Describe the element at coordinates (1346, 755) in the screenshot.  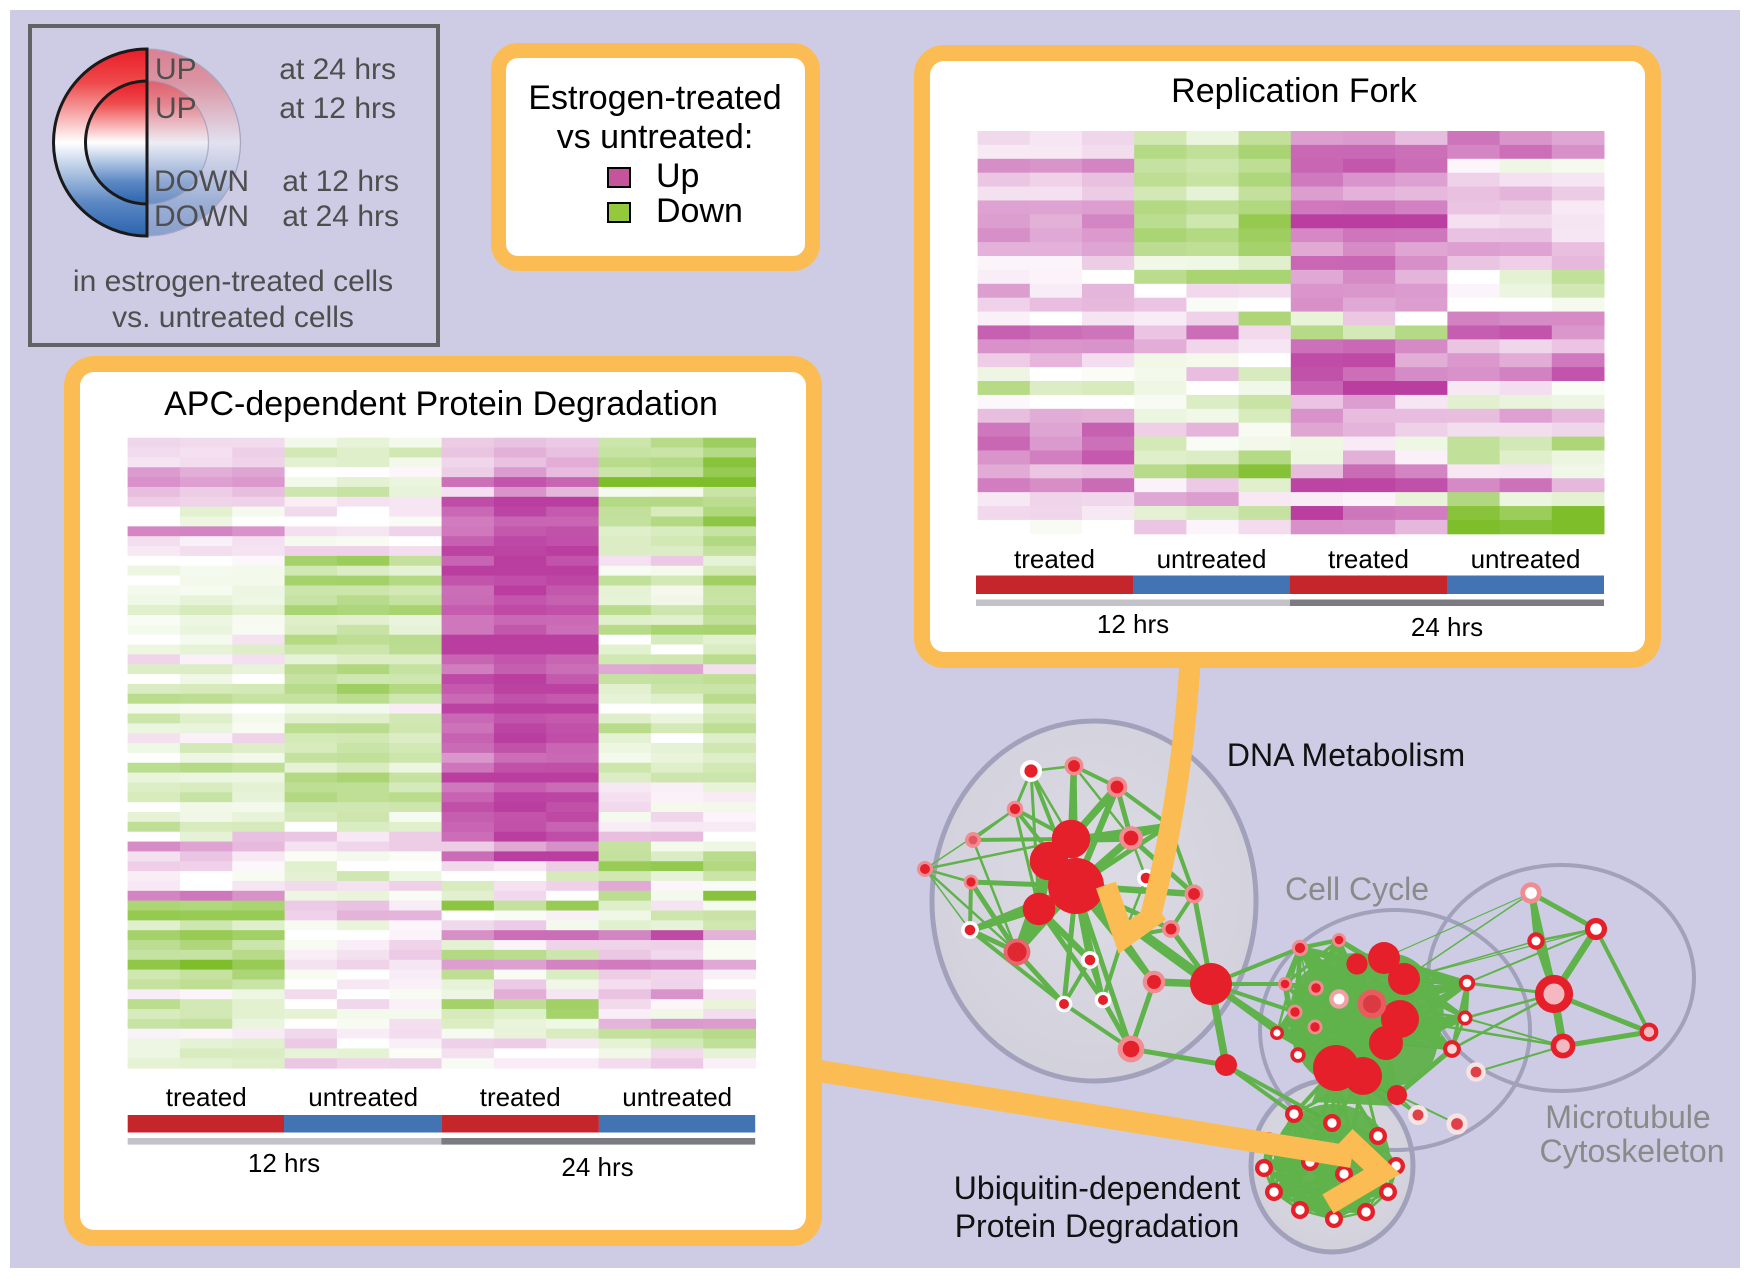
I see `svg-text: DNA Metabolism` at that location.